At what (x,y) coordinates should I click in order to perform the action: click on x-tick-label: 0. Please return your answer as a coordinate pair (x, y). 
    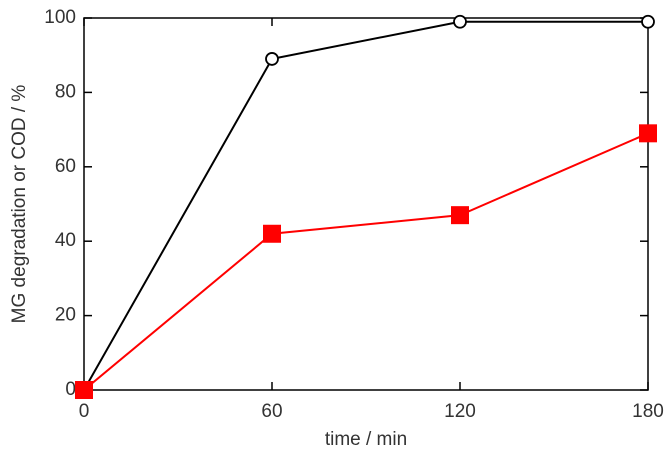
    Looking at the image, I should click on (84, 411).